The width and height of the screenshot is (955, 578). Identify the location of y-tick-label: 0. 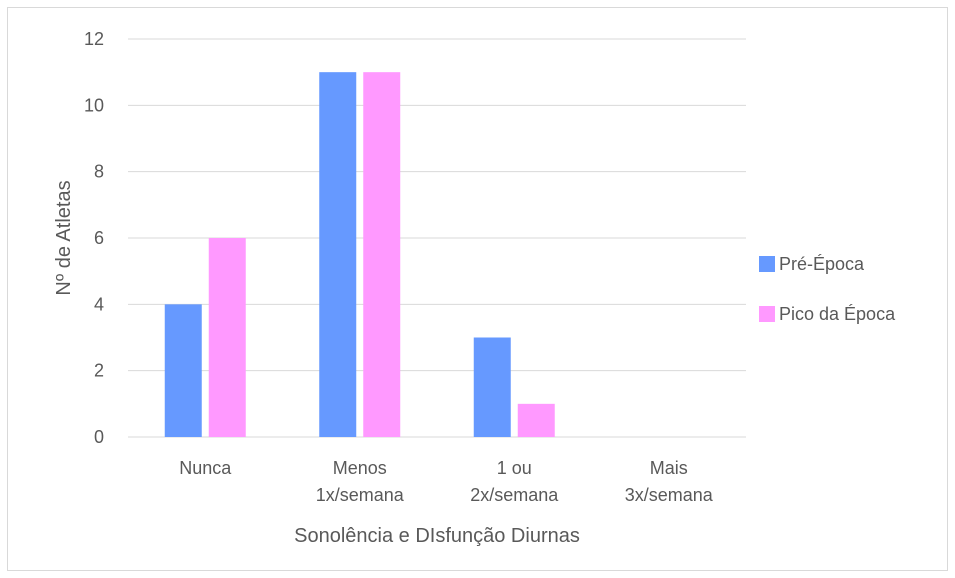
(99, 437).